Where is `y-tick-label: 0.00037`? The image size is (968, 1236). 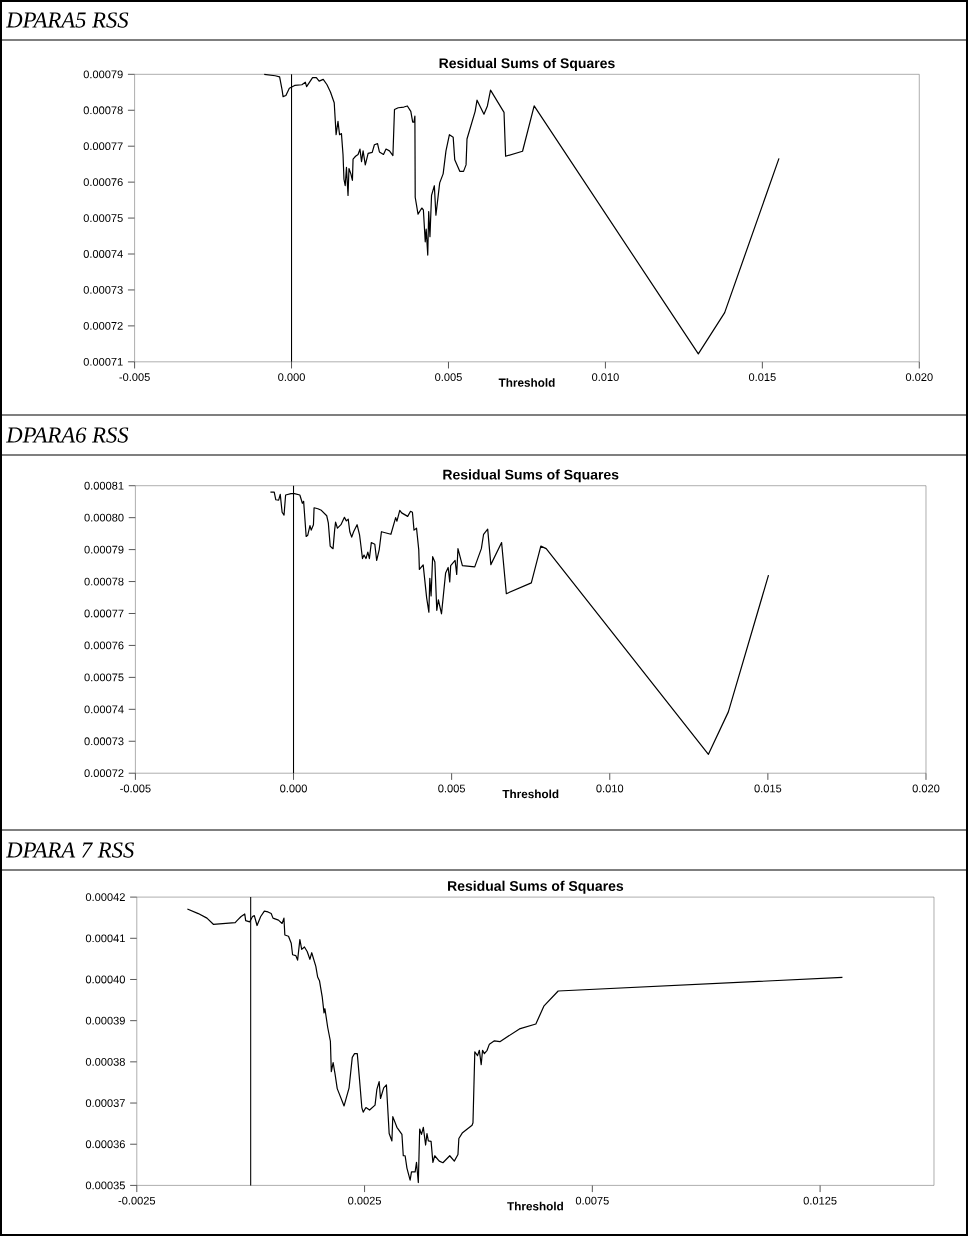 y-tick-label: 0.00037 is located at coordinates (105, 1103).